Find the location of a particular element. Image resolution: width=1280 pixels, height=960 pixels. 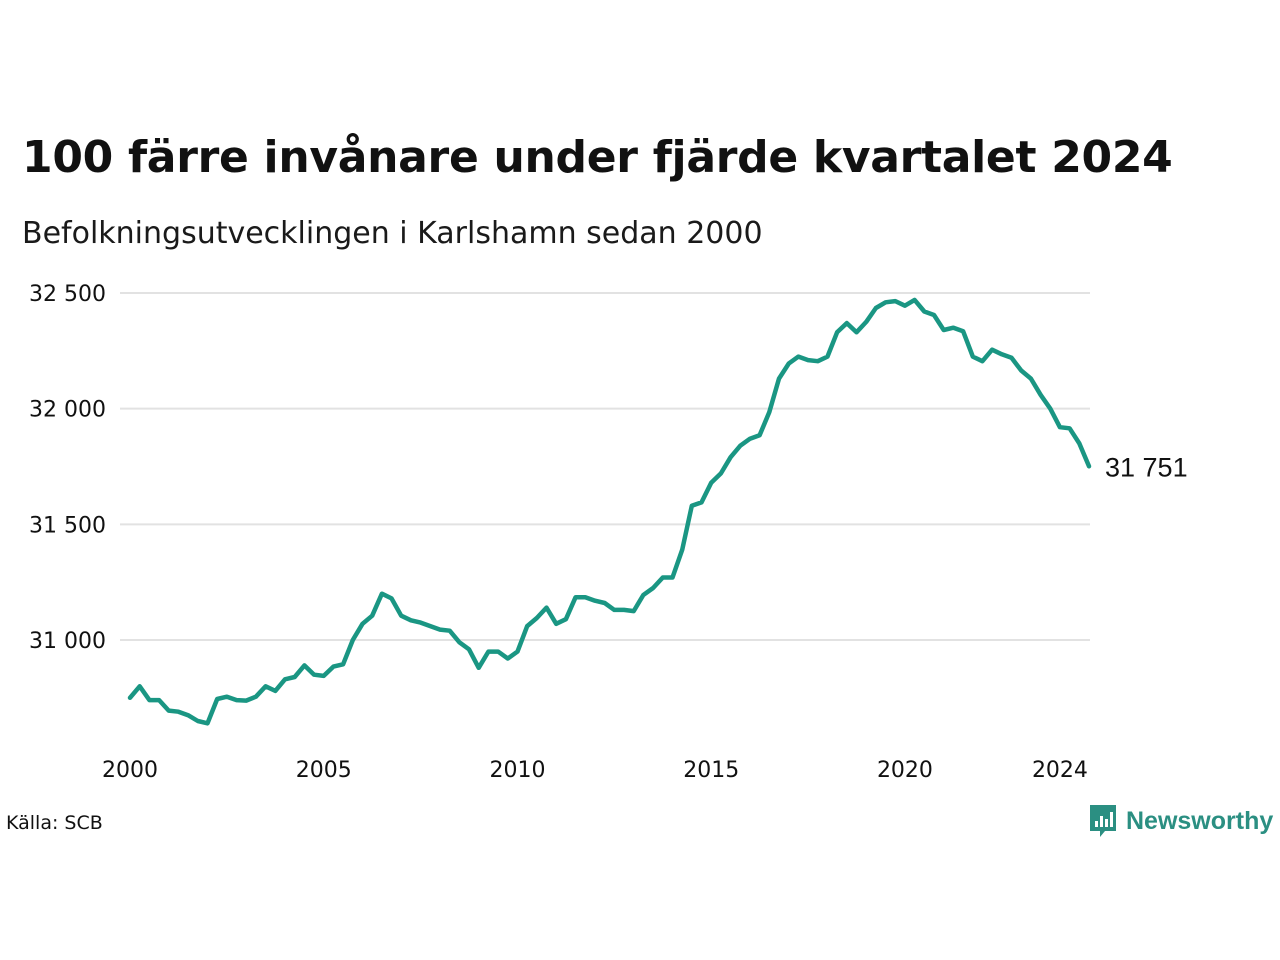

x-tick-label: 2020 is located at coordinates (905, 770).